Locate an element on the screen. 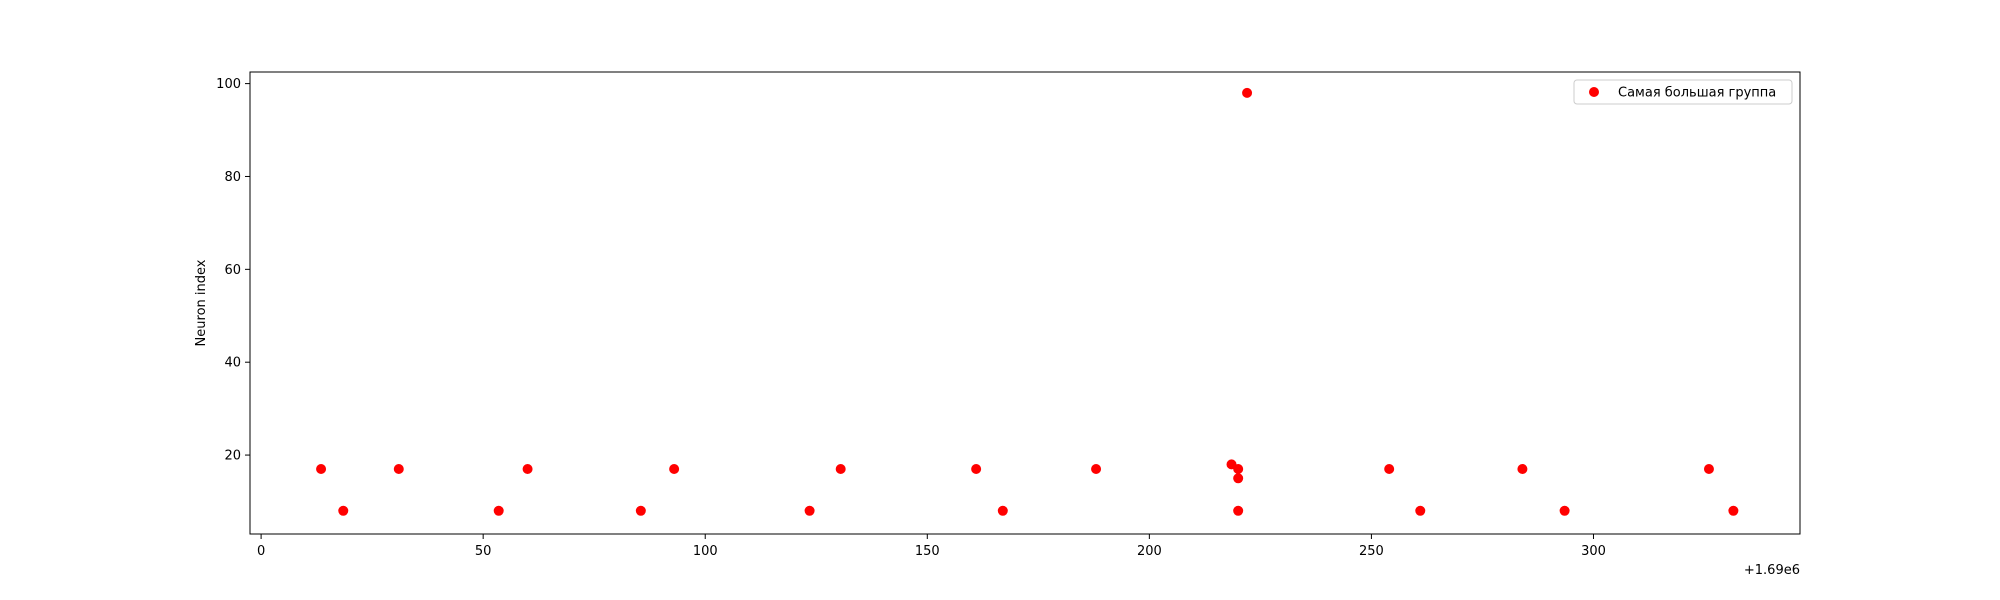 The width and height of the screenshot is (2000, 600). y-tick-label: 20 is located at coordinates (232, 456).